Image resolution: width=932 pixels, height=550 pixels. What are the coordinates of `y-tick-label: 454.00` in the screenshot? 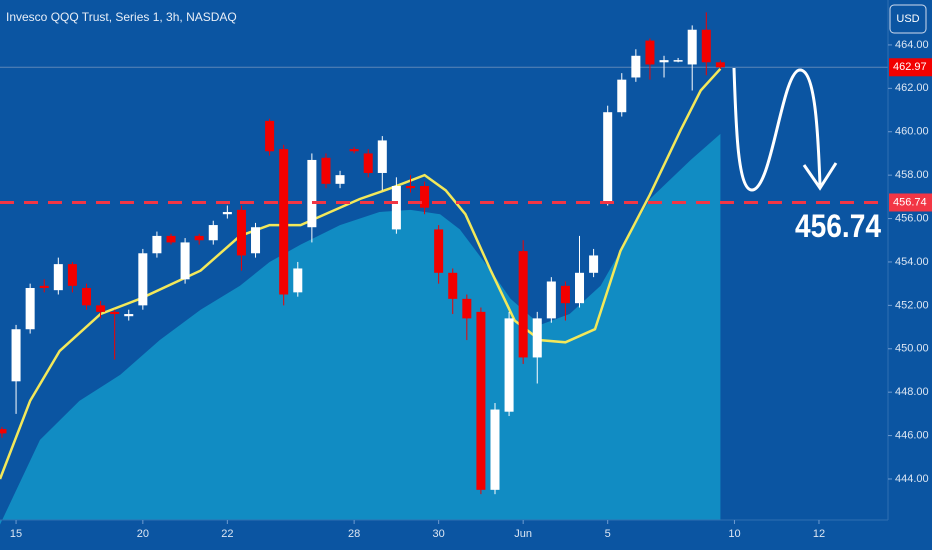 It's located at (912, 262).